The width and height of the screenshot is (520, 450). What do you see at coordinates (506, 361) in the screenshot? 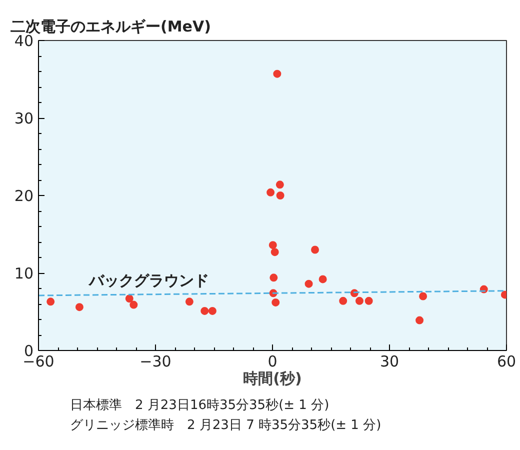
I see `x-tick-label: 60` at bounding box center [506, 361].